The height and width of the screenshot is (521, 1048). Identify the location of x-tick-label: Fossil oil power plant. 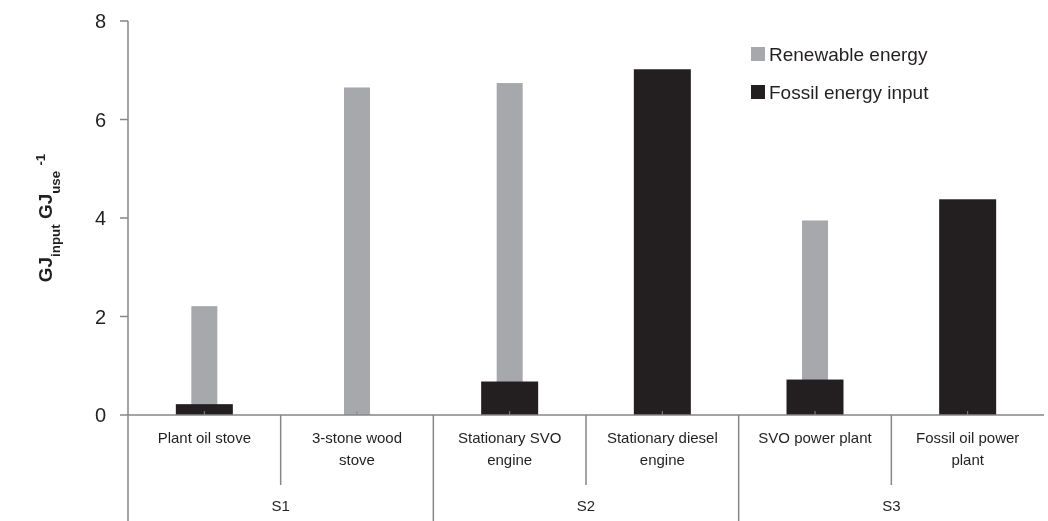
(967, 448).